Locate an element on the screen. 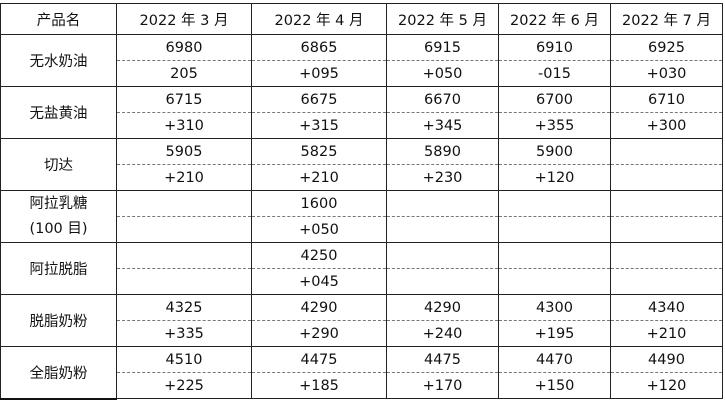 The height and width of the screenshot is (403, 725). table-row: 无盐黄油 6715 6675 6670 6700 6710 is located at coordinates (361, 112).